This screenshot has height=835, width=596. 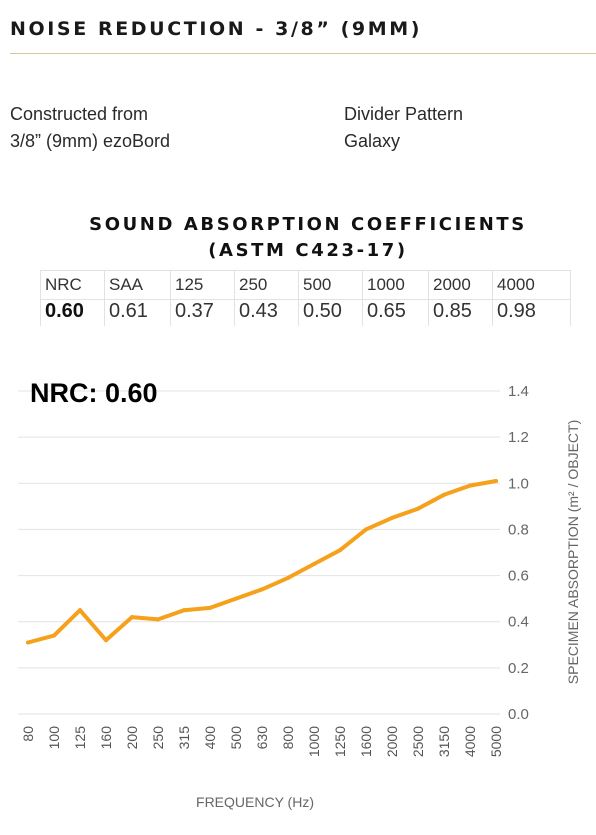 What do you see at coordinates (308, 250) in the screenshot?
I see `coefficients-standard: (ASTM C423-17)` at bounding box center [308, 250].